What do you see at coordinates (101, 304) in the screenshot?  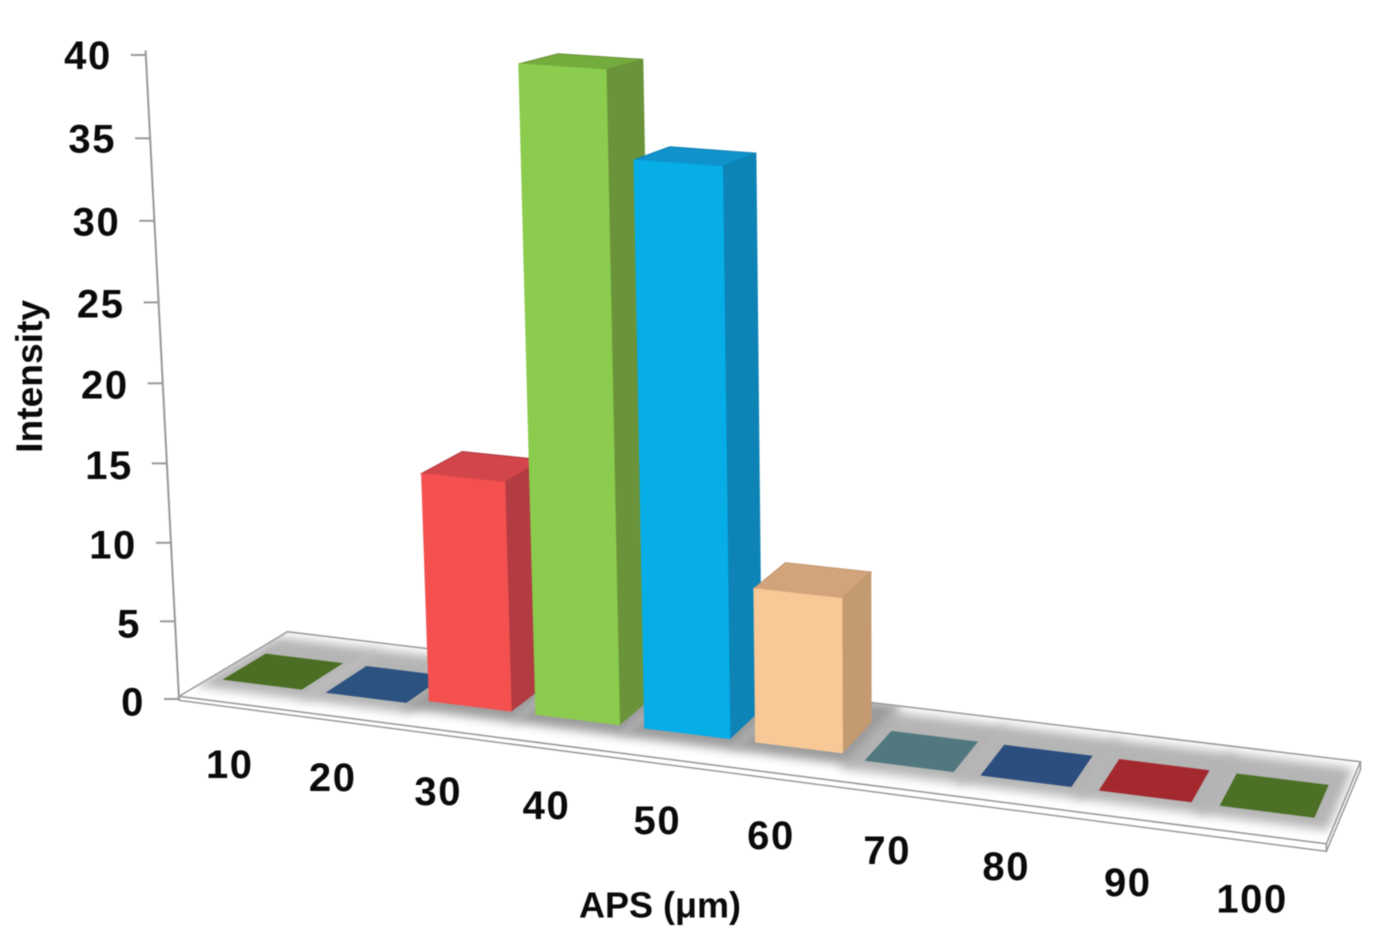 I see `svg-text: 25` at bounding box center [101, 304].